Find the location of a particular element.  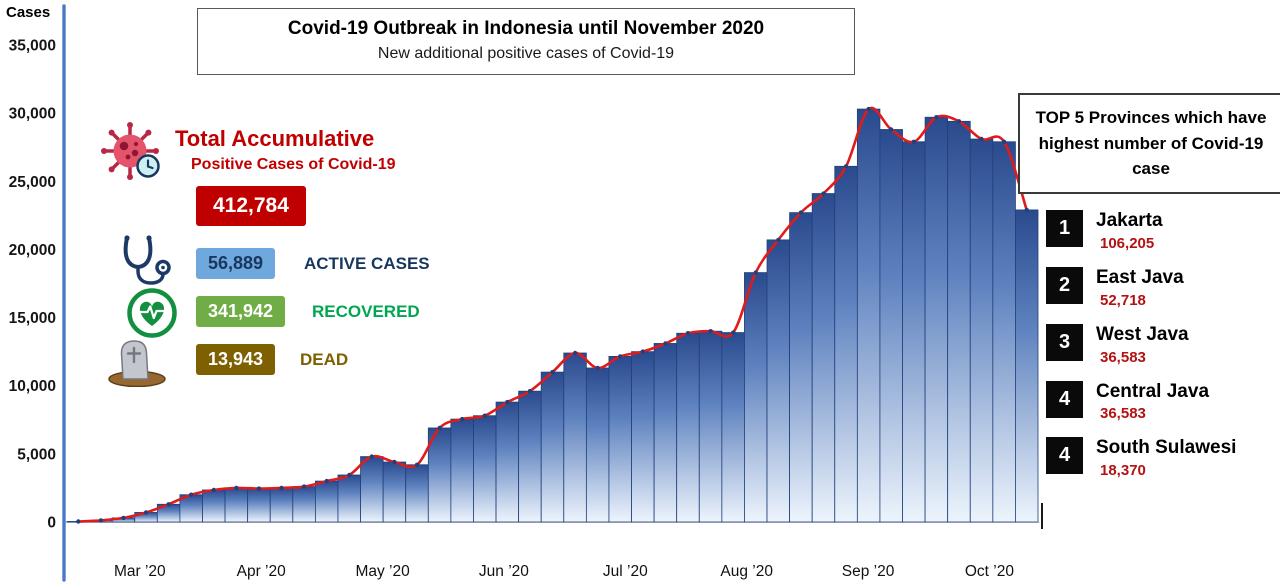

total-cases-badge: 412,784 is located at coordinates (251, 206).